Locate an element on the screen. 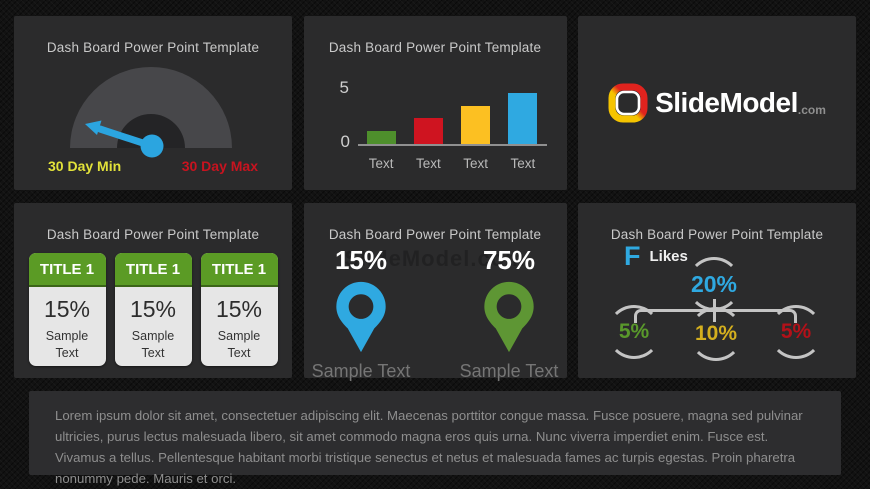 This screenshot has width=870, height=489. gauge-min-label: 30 Day Min is located at coordinates (85, 166).